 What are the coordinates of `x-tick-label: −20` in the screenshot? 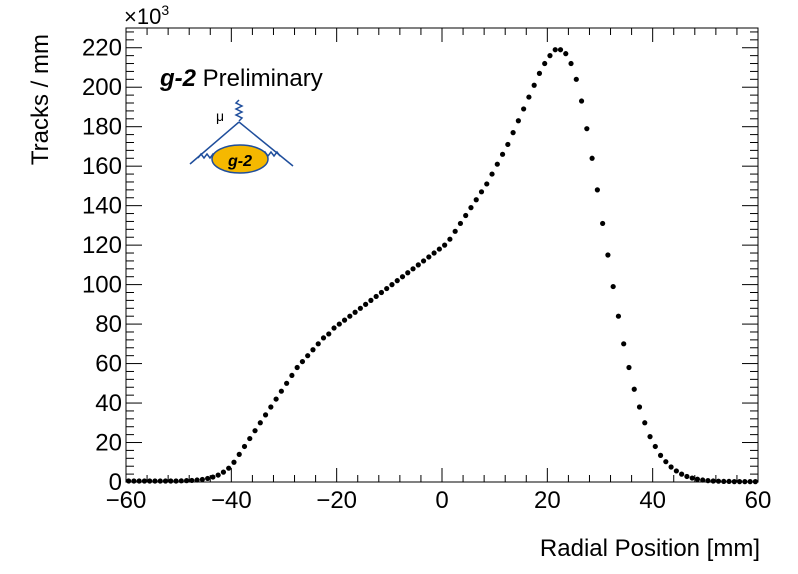 It's located at (336, 500).